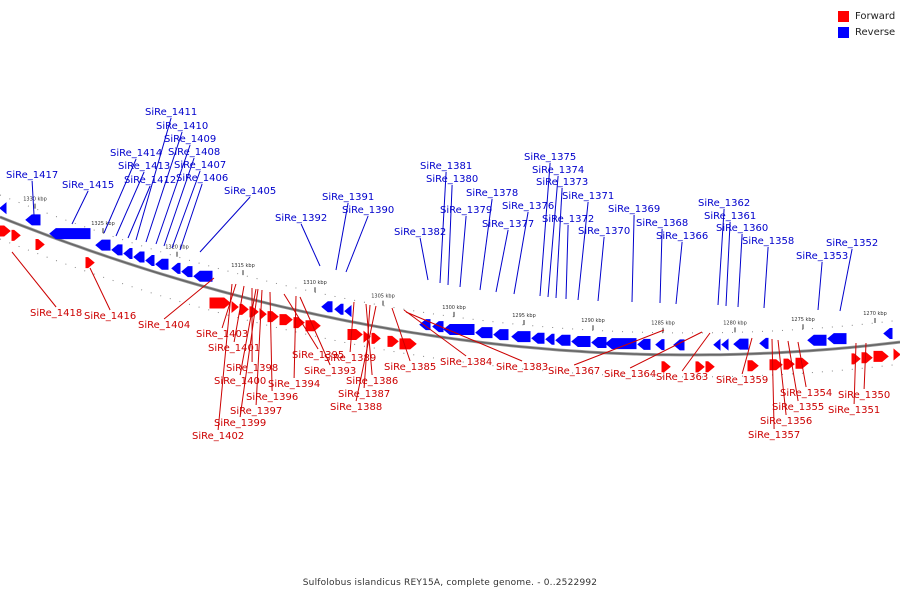 This screenshot has width=900, height=600. Describe the element at coordinates (522, 367) in the screenshot. I see `forward-gene-label: SiRe_1383` at that location.